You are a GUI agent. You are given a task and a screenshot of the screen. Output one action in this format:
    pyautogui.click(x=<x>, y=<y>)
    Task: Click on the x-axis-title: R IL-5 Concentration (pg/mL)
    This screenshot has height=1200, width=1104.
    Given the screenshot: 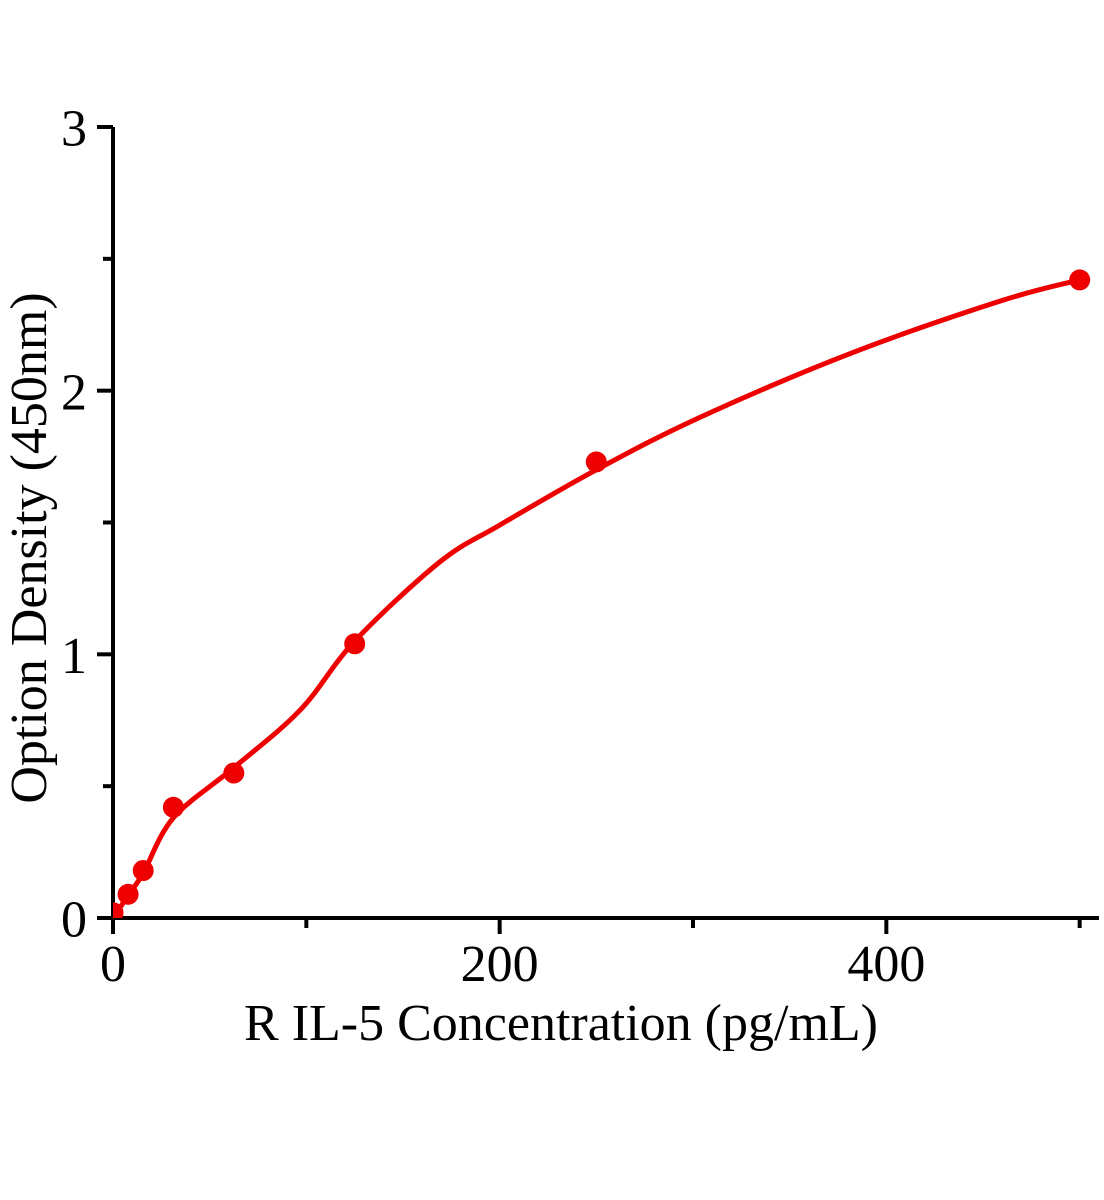 What is the action you would take?
    pyautogui.click(x=561, y=1023)
    